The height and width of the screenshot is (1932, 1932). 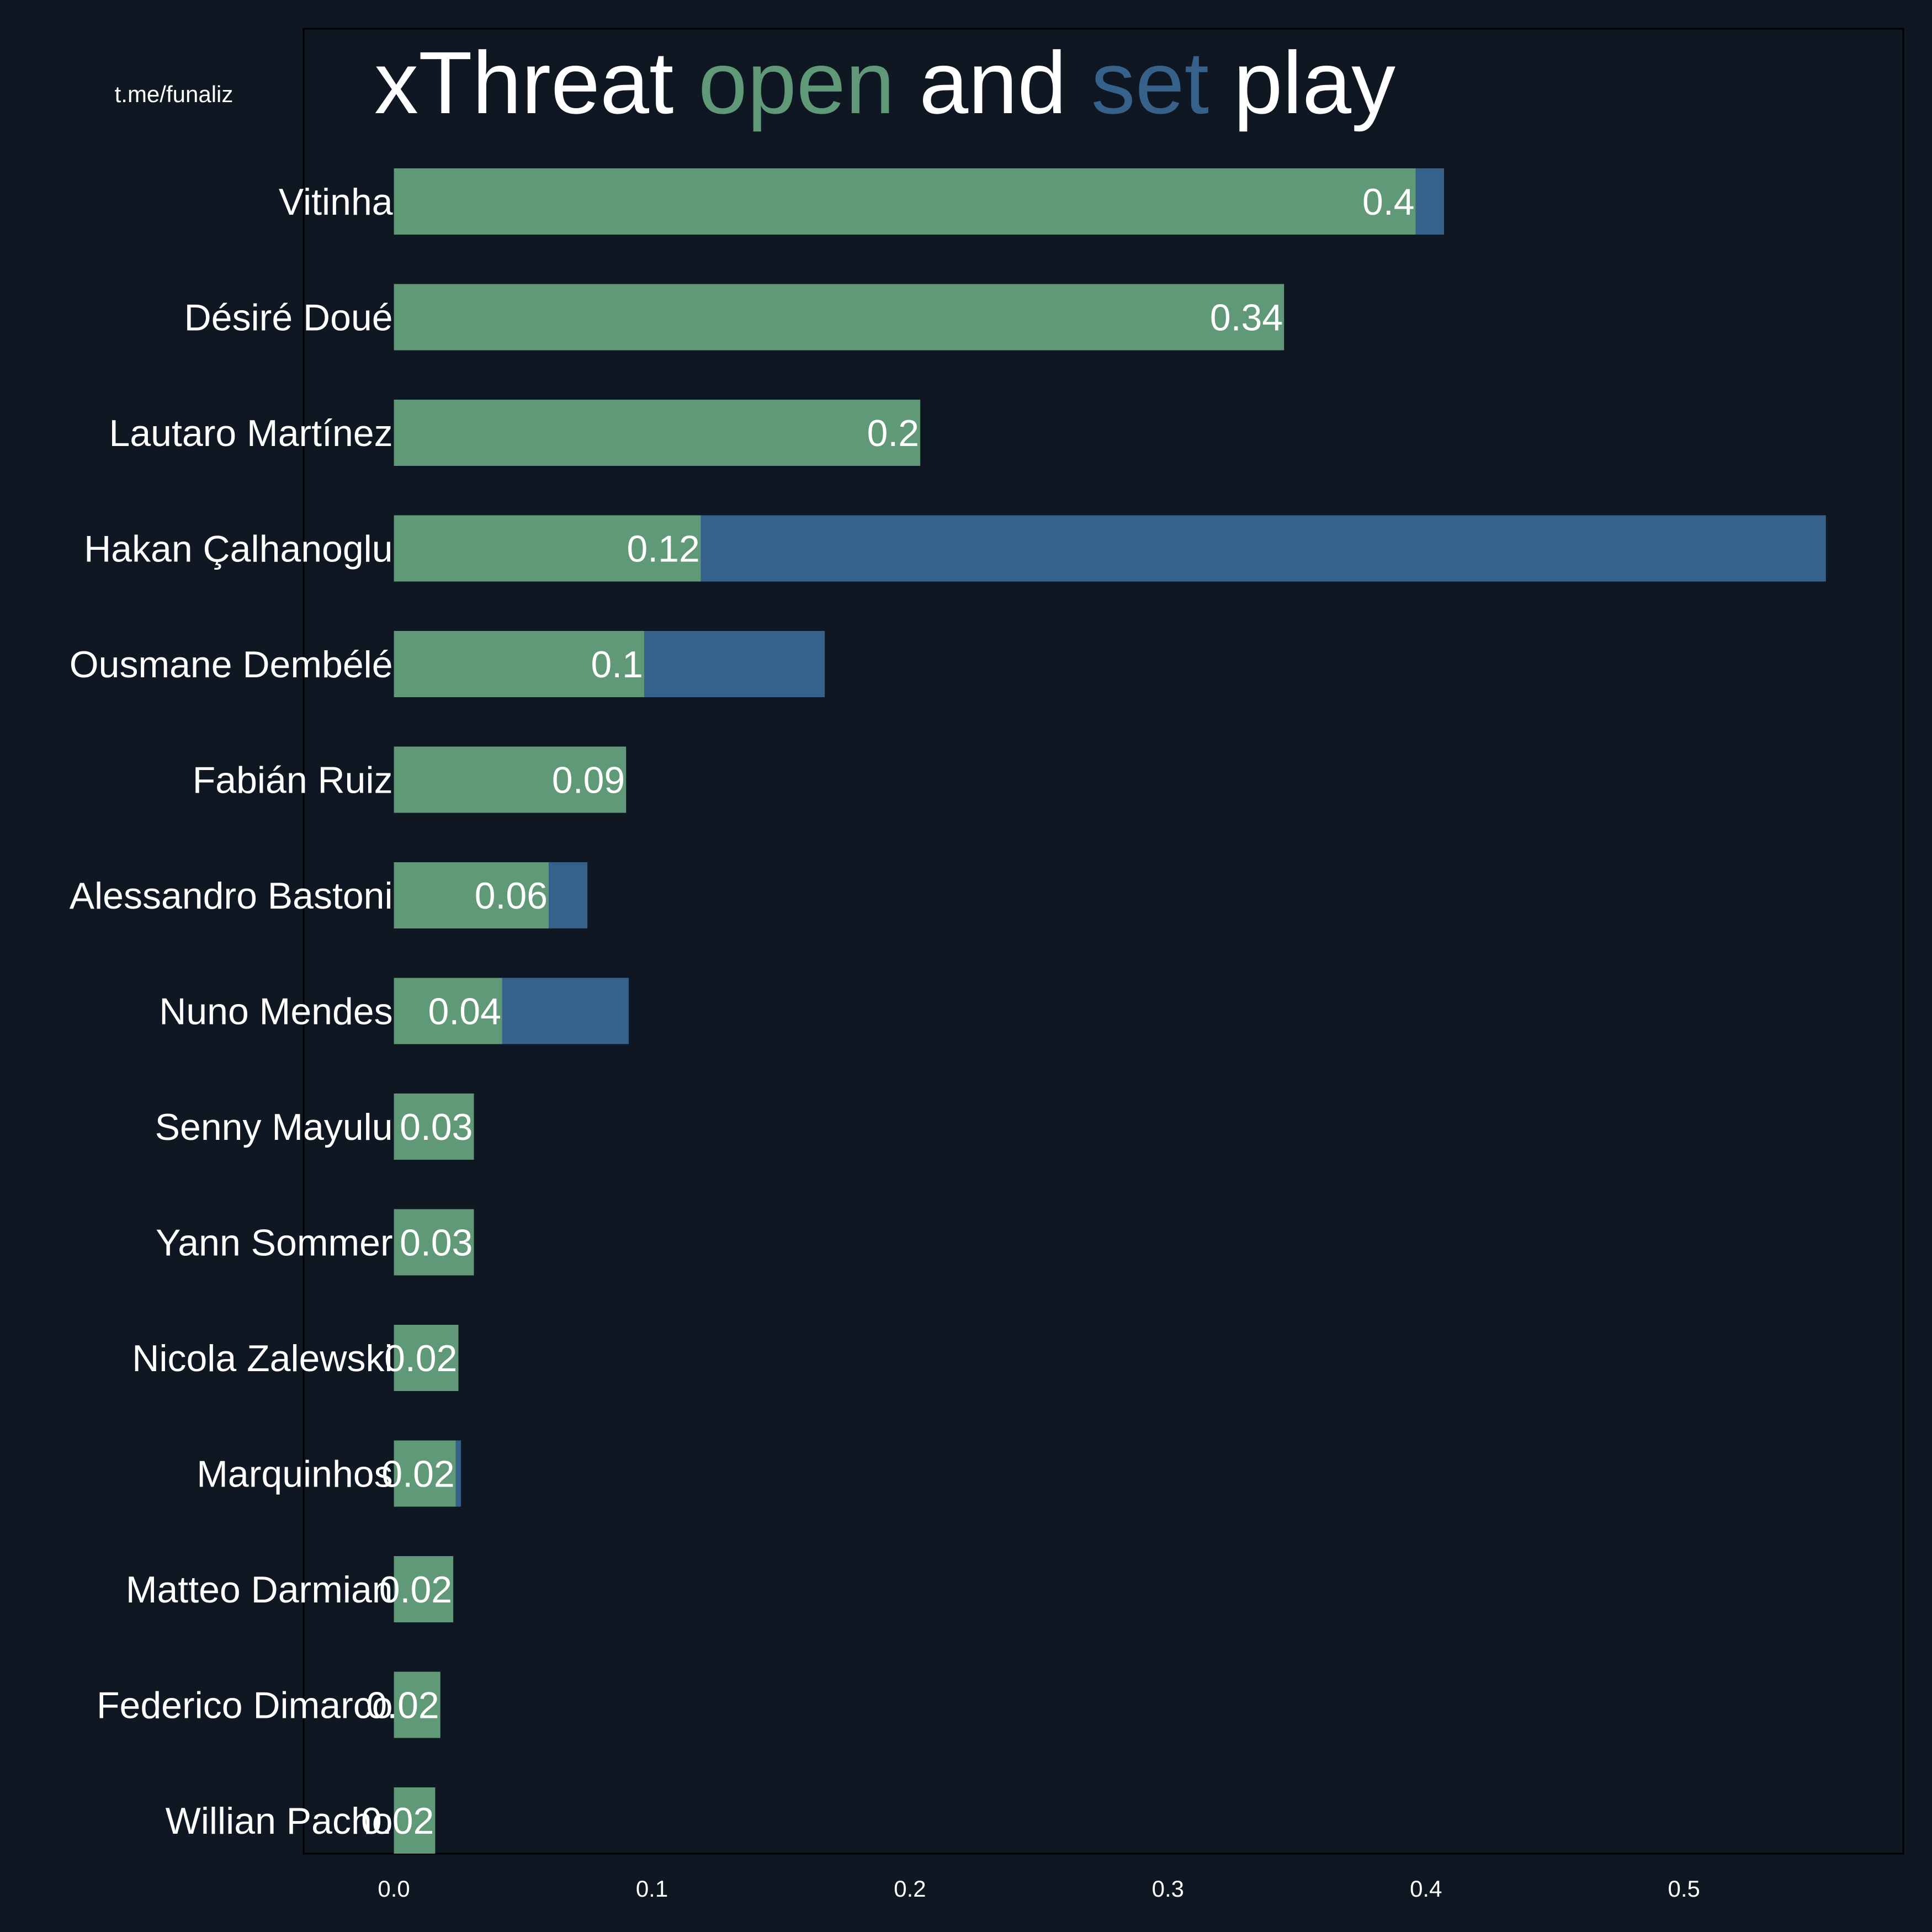 I want to click on title-part-0: xThreat, so click(x=536, y=83).